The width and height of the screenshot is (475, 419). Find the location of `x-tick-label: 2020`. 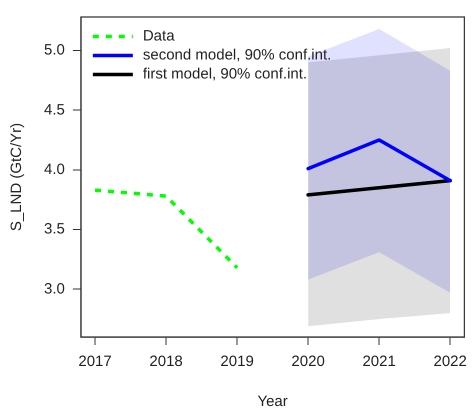

x-tick-label: 2020 is located at coordinates (308, 361).